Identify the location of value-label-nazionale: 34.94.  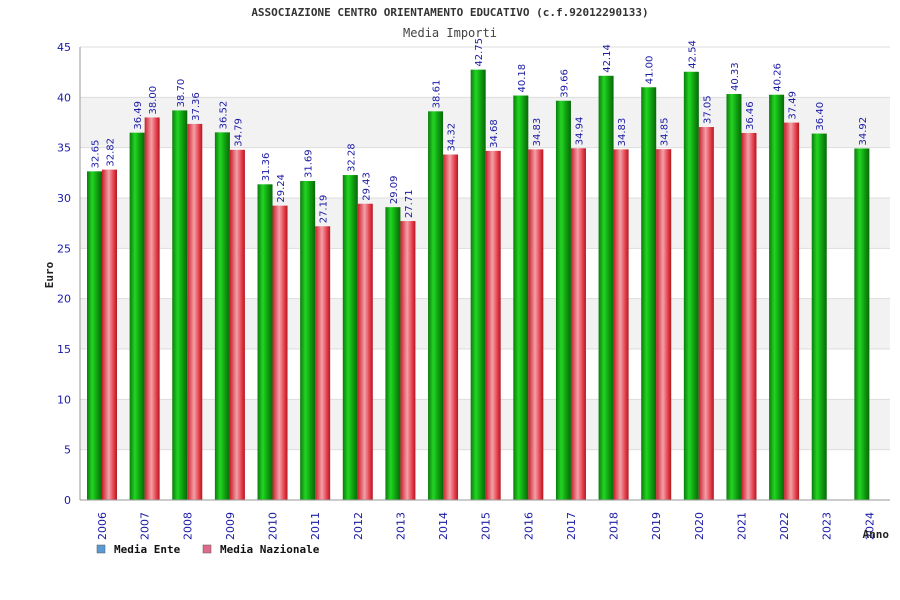
(579, 131).